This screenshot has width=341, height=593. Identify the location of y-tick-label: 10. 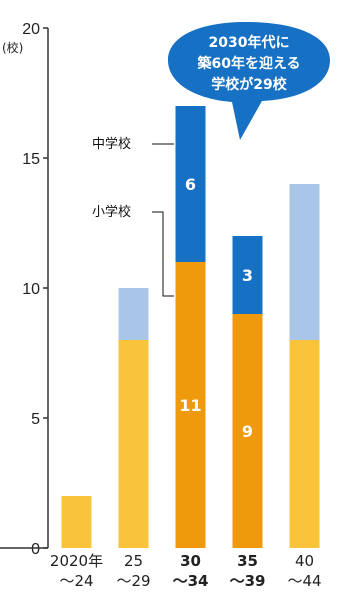
(31, 289).